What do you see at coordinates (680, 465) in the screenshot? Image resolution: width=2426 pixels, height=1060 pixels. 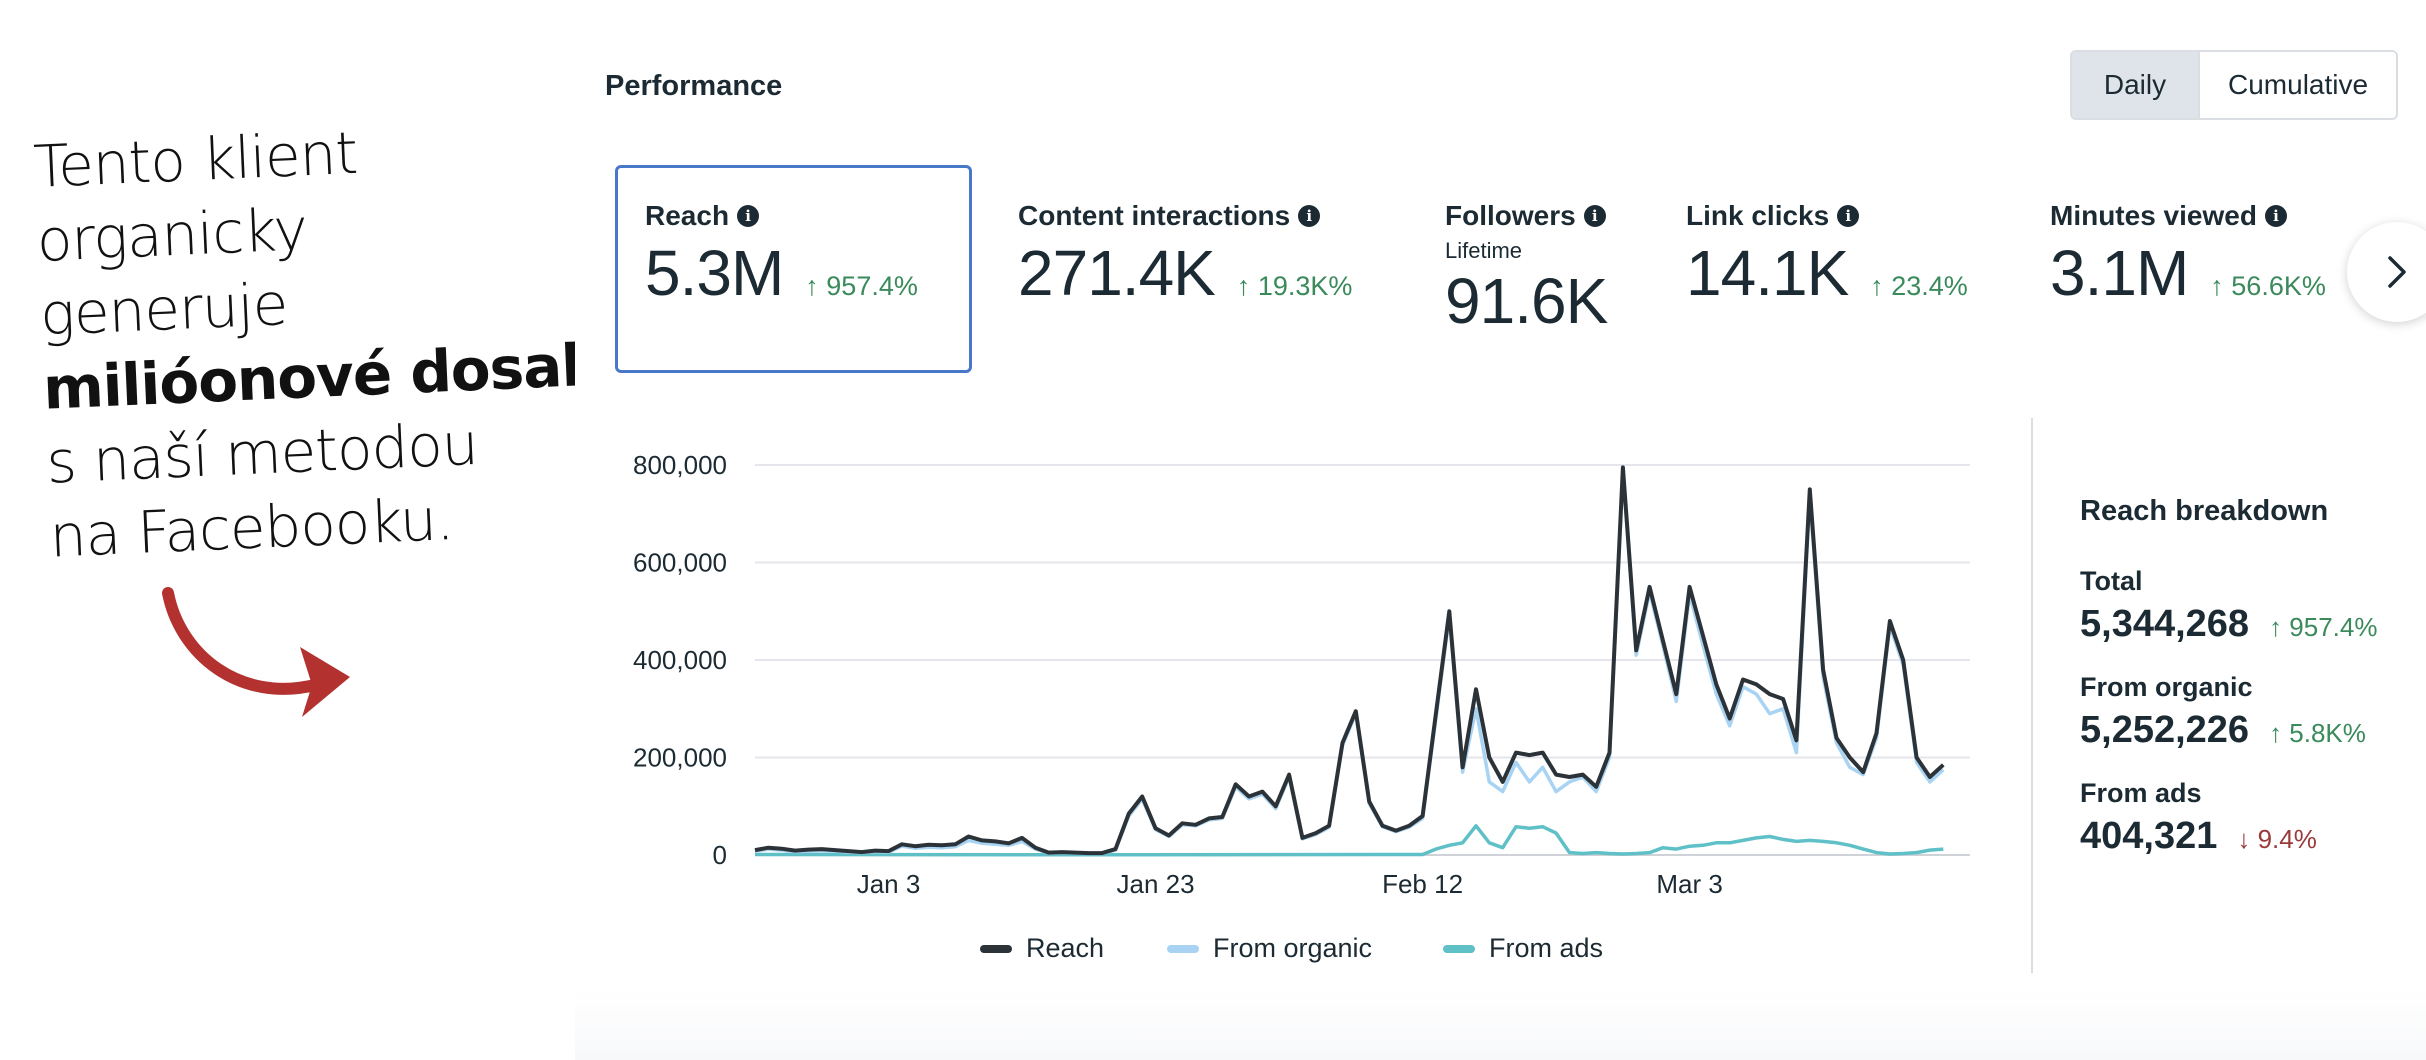 I see `y-tick-label: 800,000` at bounding box center [680, 465].